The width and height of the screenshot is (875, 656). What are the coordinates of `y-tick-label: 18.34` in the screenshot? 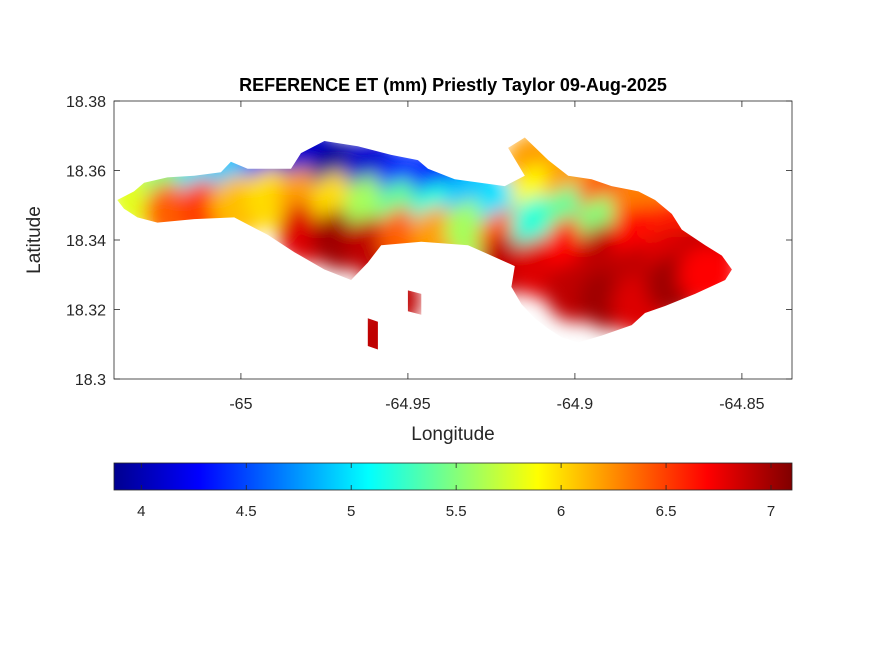 It's located at (86, 241).